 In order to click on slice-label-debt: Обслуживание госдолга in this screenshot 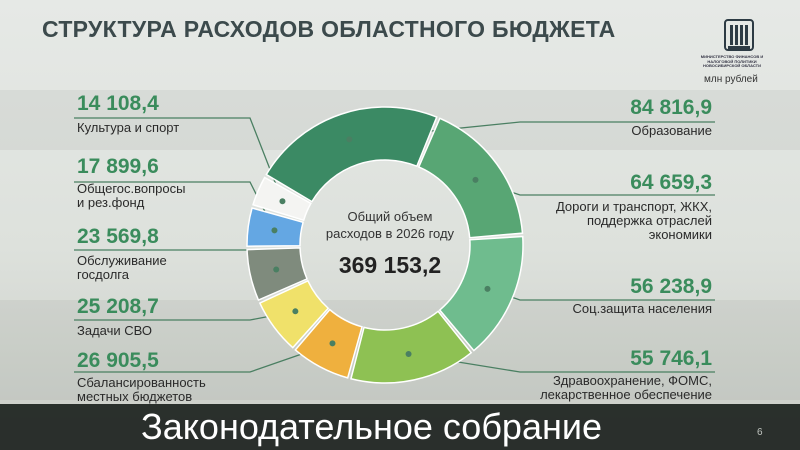, I will do `click(122, 267)`.